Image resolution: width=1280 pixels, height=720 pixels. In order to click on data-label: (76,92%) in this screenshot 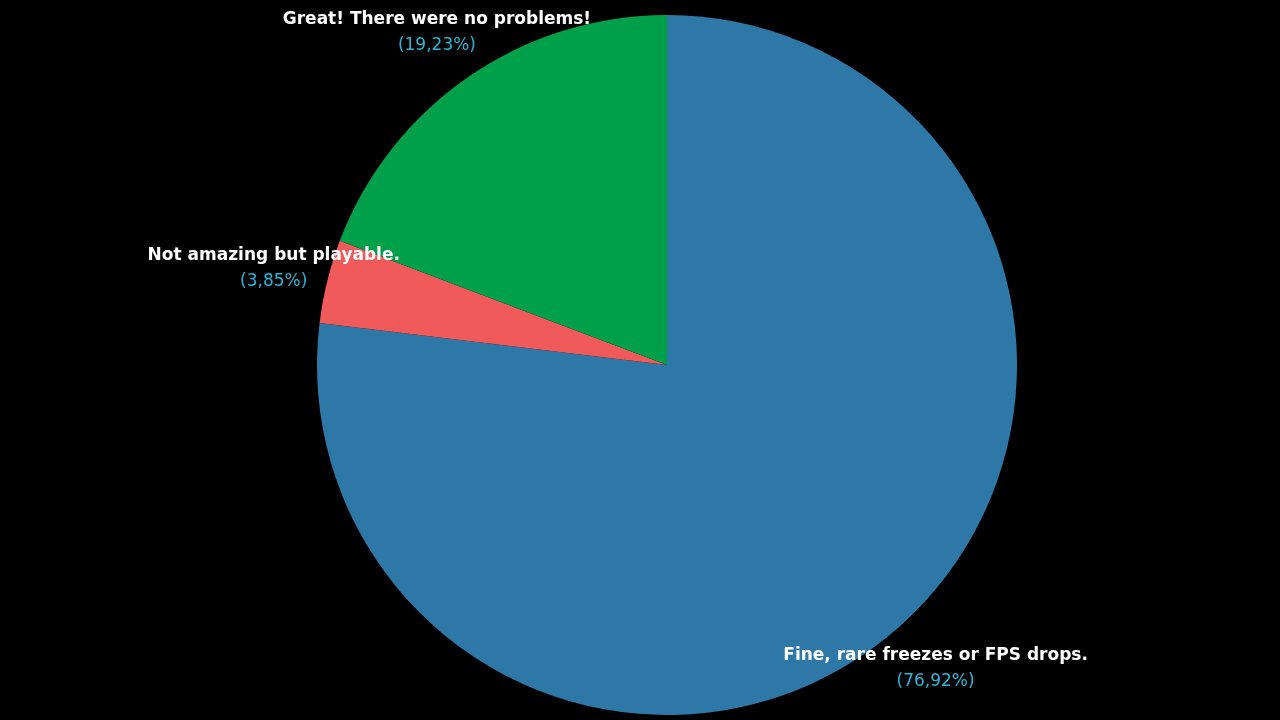, I will do `click(935, 680)`.